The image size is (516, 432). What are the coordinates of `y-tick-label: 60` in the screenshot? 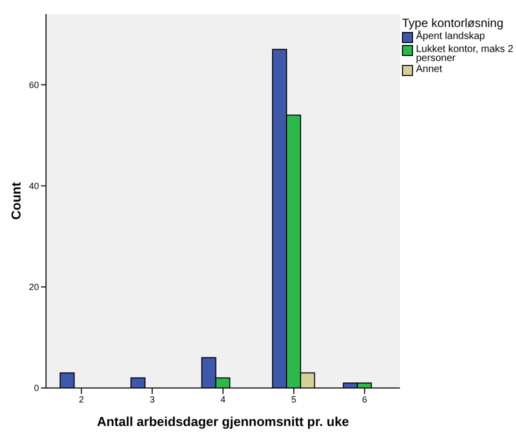 It's located at (33, 85).